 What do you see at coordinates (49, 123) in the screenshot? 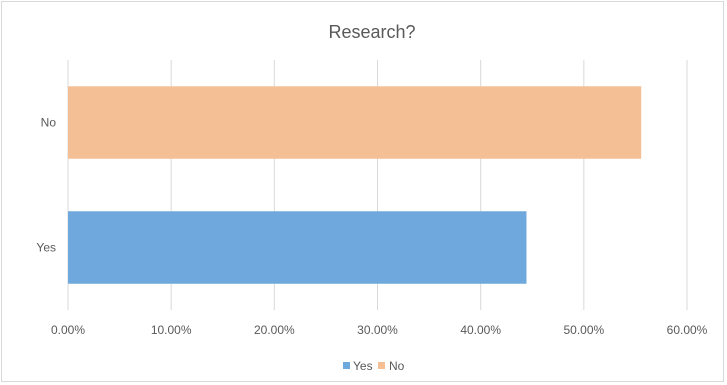
I see `y-tick-label: No` at bounding box center [49, 123].